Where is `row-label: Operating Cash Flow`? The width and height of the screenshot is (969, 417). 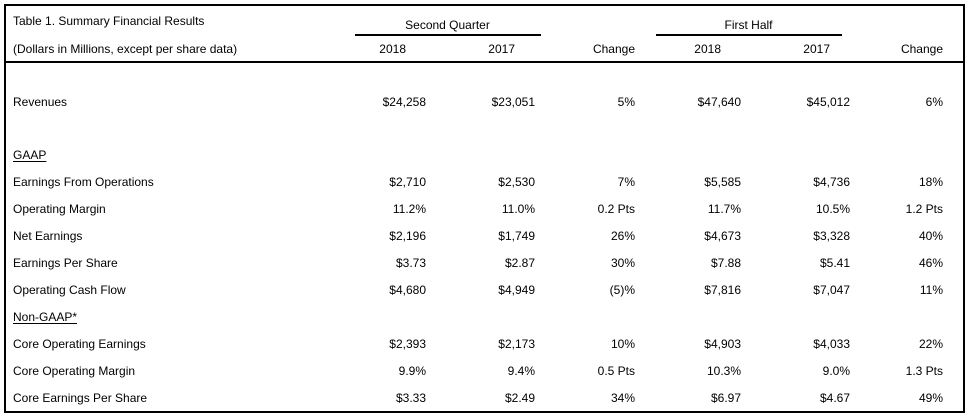
row-label: Operating Cash Flow is located at coordinates (69, 289).